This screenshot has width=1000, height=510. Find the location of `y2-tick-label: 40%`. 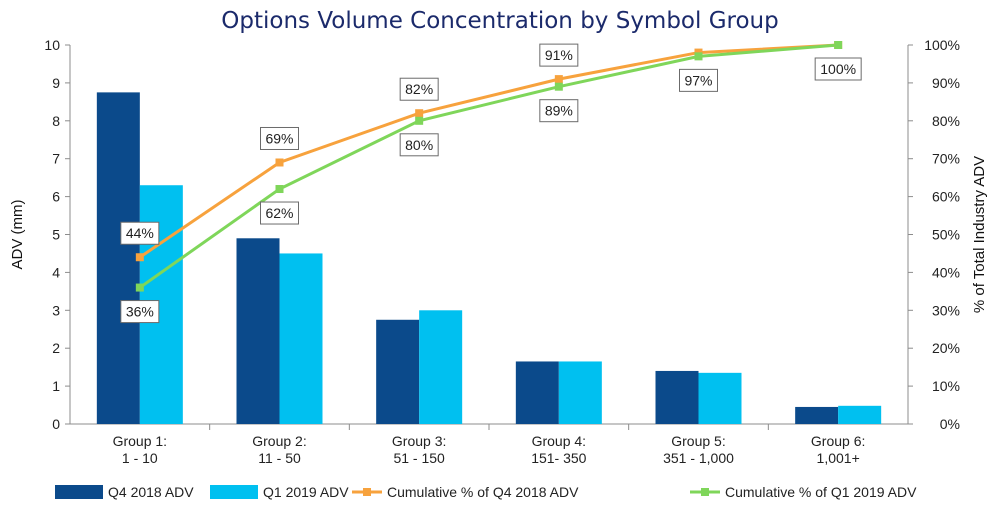

y2-tick-label: 40% is located at coordinates (946, 272).